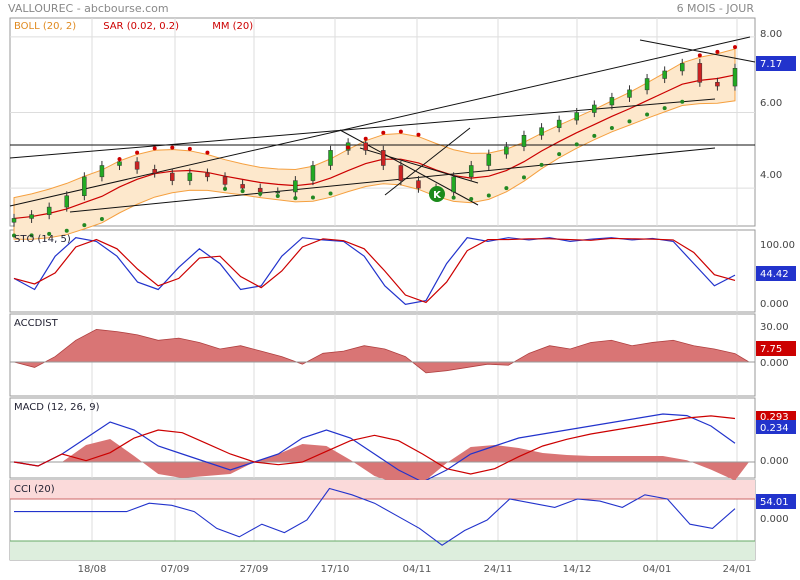 The height and width of the screenshot is (580, 800). I want to click on macd-histogram, so click(381, 461).